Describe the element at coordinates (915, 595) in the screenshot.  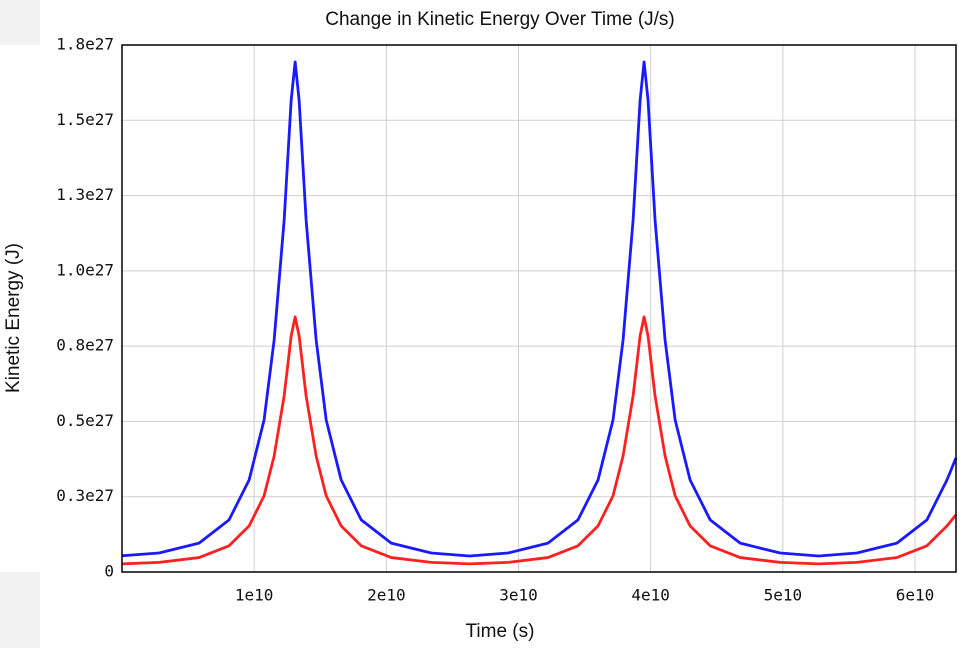
I see `x-tick-label: 6e10` at that location.